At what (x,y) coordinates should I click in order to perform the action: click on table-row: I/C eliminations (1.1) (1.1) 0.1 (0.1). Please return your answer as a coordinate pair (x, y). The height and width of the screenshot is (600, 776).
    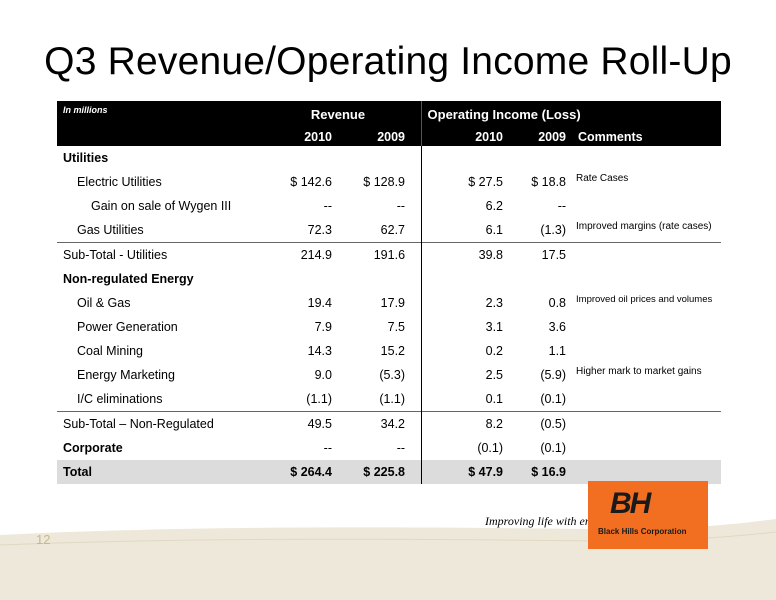
    Looking at the image, I should click on (389, 399).